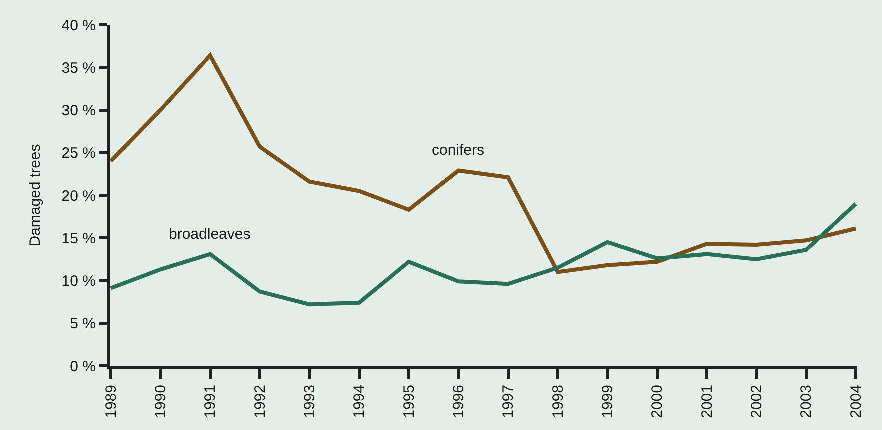  What do you see at coordinates (260, 401) in the screenshot?
I see `x-tick-label: 1992` at bounding box center [260, 401].